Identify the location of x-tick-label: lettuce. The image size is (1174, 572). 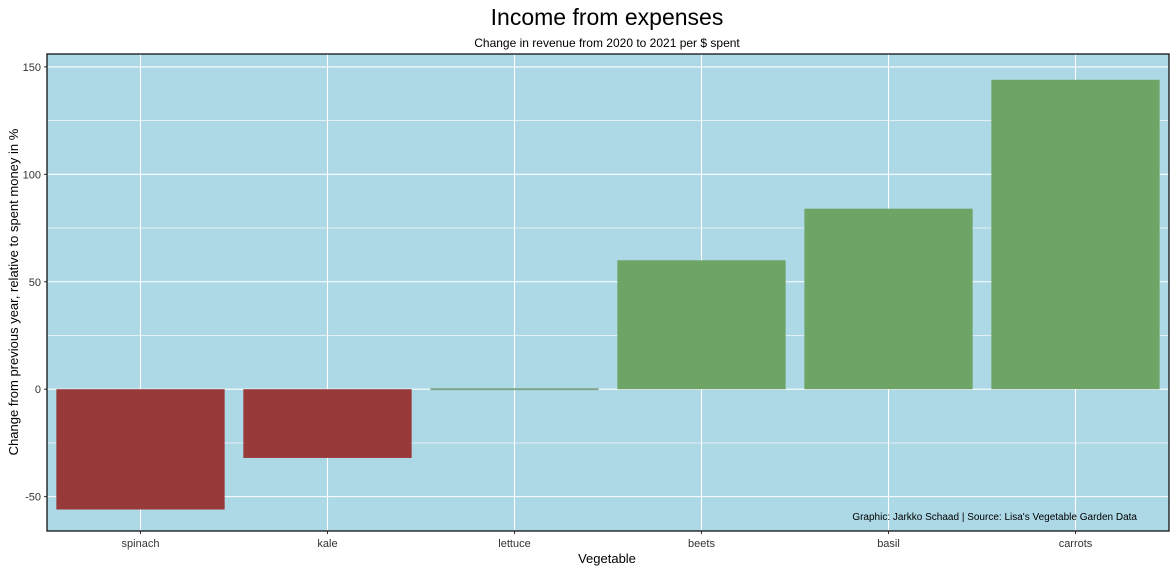
(514, 544).